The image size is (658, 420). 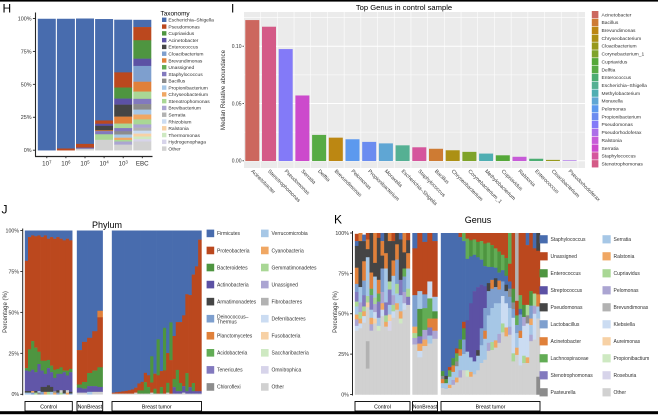 What do you see at coordinates (232, 9) in the screenshot?
I see `svg-text: I` at bounding box center [232, 9].